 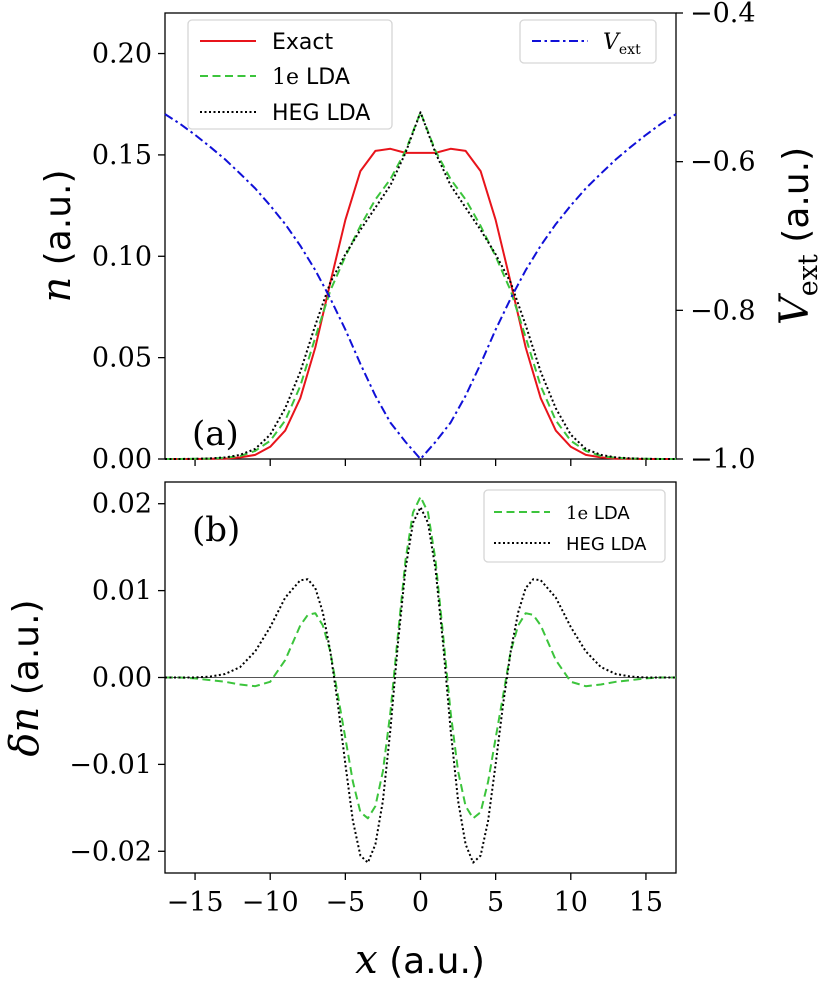 What do you see at coordinates (622, 44) in the screenshot?
I see `legend-vext-label: Vext` at bounding box center [622, 44].